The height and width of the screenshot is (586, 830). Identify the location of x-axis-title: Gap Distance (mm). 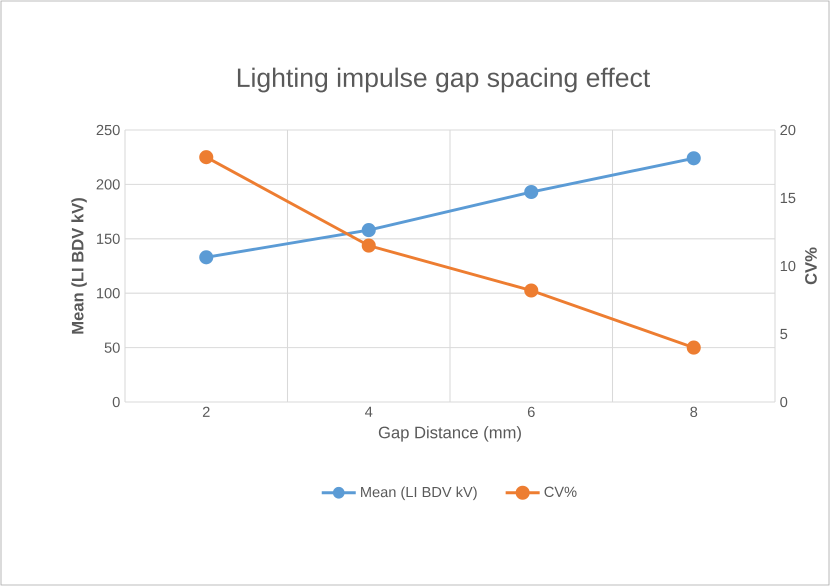
(449, 434).